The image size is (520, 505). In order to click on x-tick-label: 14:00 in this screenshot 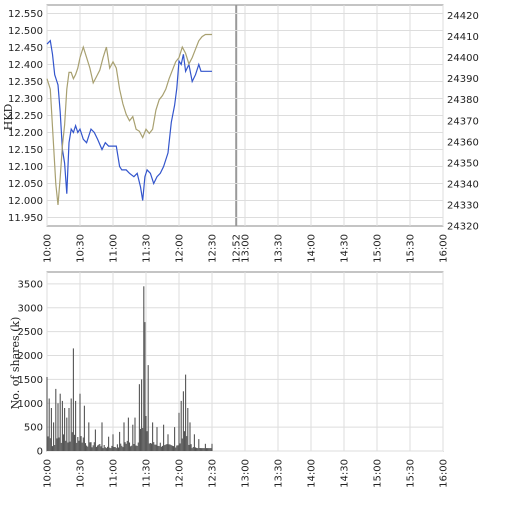, I will do `click(312, 248)`.